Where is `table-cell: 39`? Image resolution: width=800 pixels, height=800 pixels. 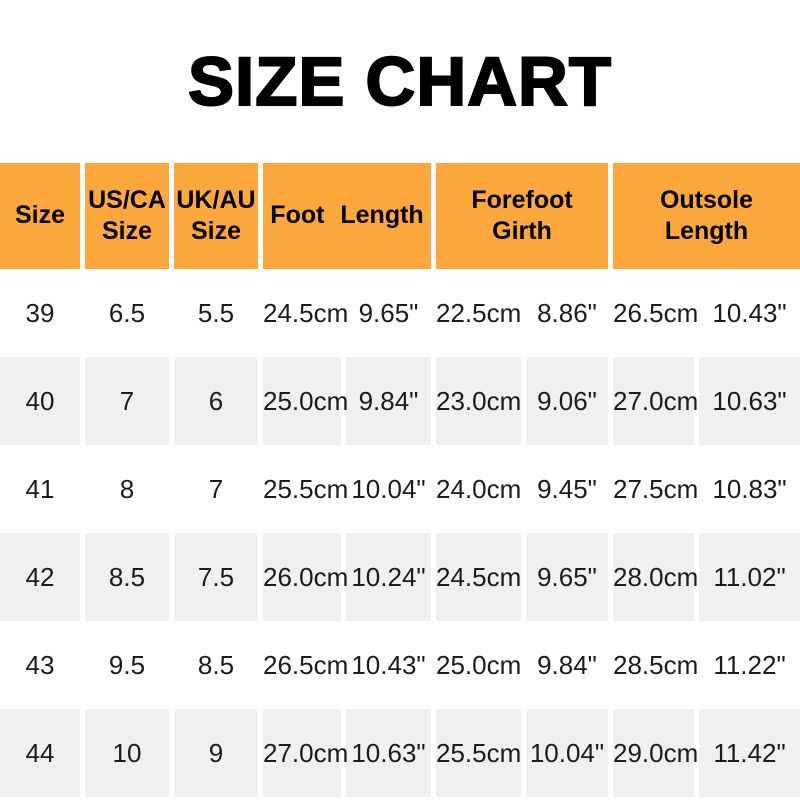
table-cell: 39 is located at coordinates (40, 313).